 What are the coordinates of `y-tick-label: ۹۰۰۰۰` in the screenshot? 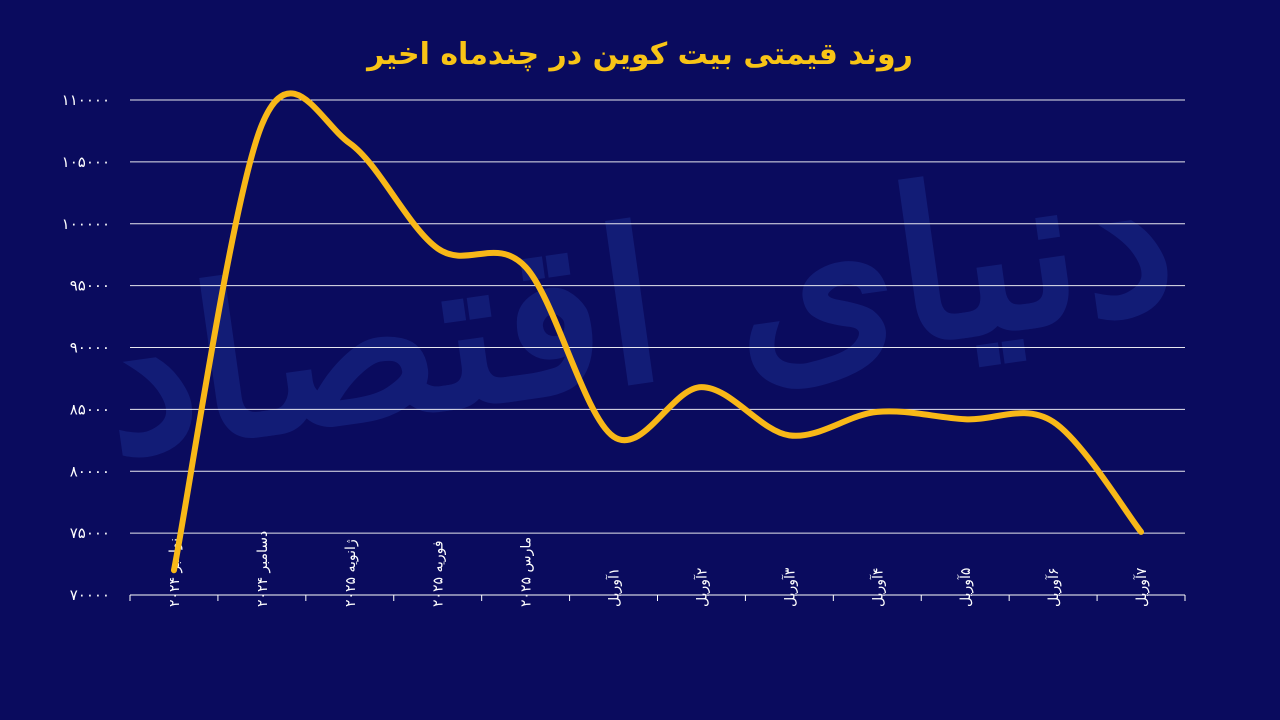 It's located at (90, 348).